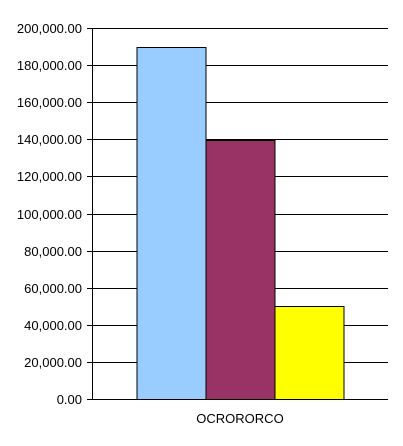 The image size is (403, 446). I want to click on y-tick-label: 40,000.00, so click(53, 325).